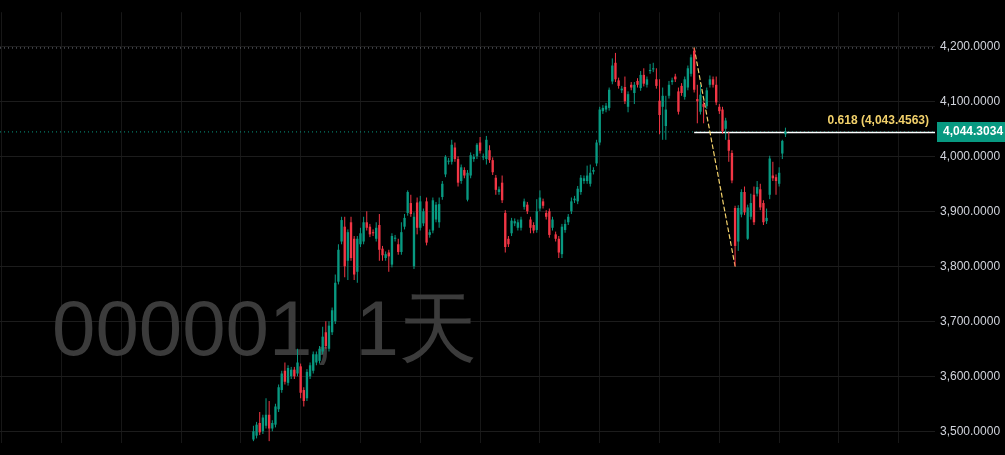 This screenshot has height=455, width=1005. What do you see at coordinates (970, 320) in the screenshot?
I see `y-tick-label: 3,700.0000` at bounding box center [970, 320].